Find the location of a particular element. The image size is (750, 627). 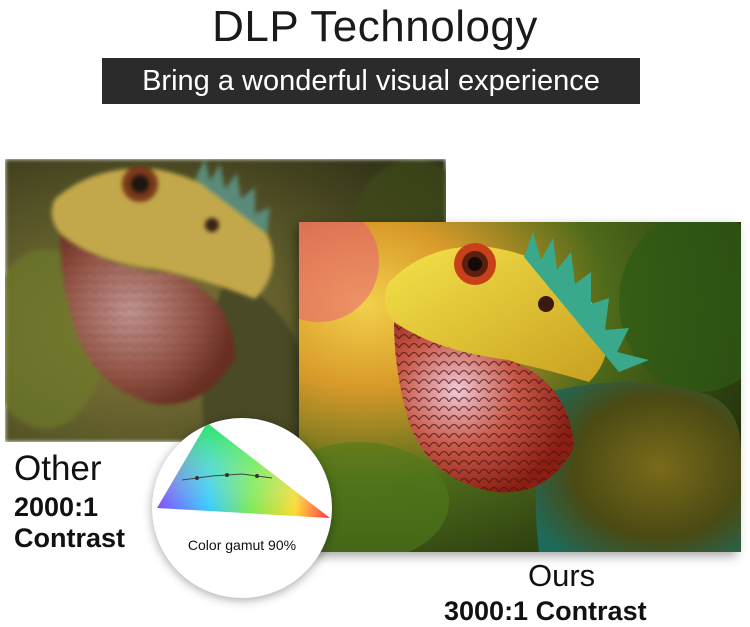

subtitle-banner: Bring a wonderful visual experience is located at coordinates (371, 81).